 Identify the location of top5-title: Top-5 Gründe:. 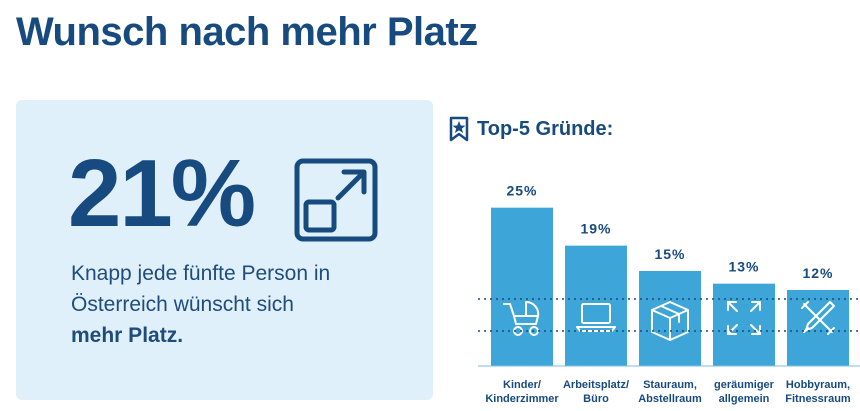
(545, 128).